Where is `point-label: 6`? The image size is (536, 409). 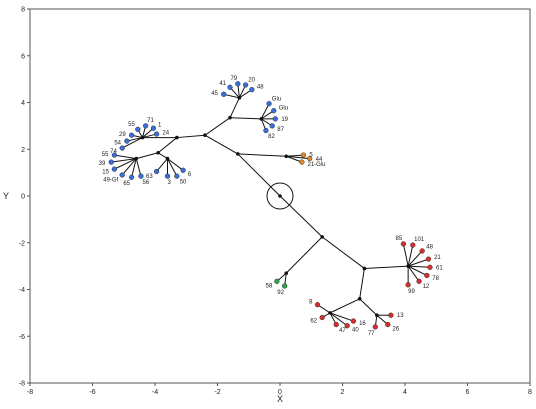
point-label: 6 is located at coordinates (190, 175).